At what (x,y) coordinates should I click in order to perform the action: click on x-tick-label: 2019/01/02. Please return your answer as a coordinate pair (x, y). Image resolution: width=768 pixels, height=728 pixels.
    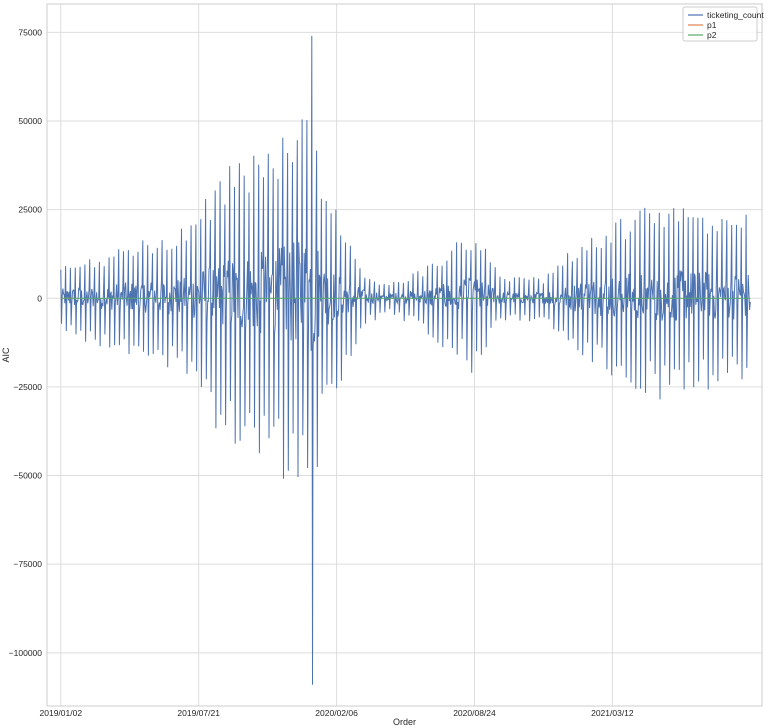
    Looking at the image, I should click on (61, 713).